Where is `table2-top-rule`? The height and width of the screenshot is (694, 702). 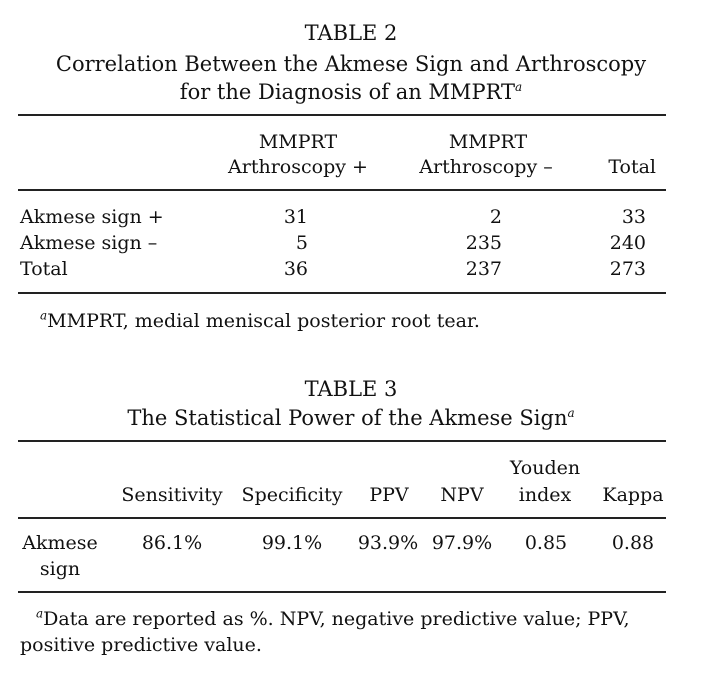 table2-top-rule is located at coordinates (342, 115).